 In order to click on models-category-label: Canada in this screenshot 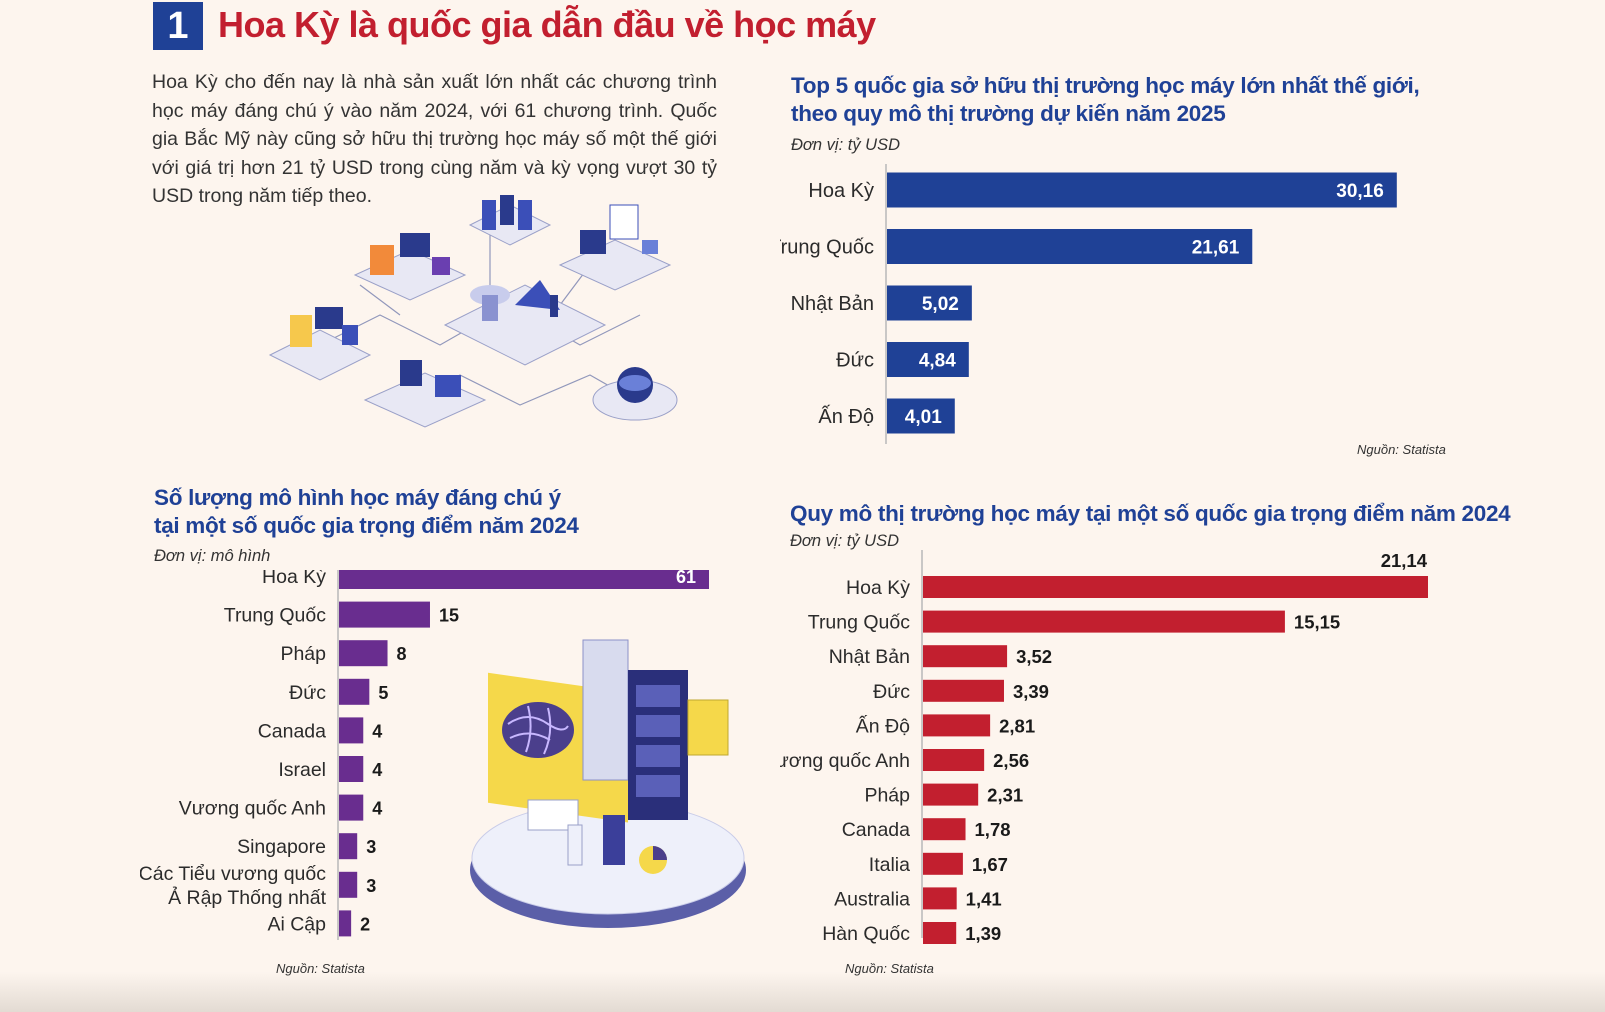, I will do `click(292, 731)`.